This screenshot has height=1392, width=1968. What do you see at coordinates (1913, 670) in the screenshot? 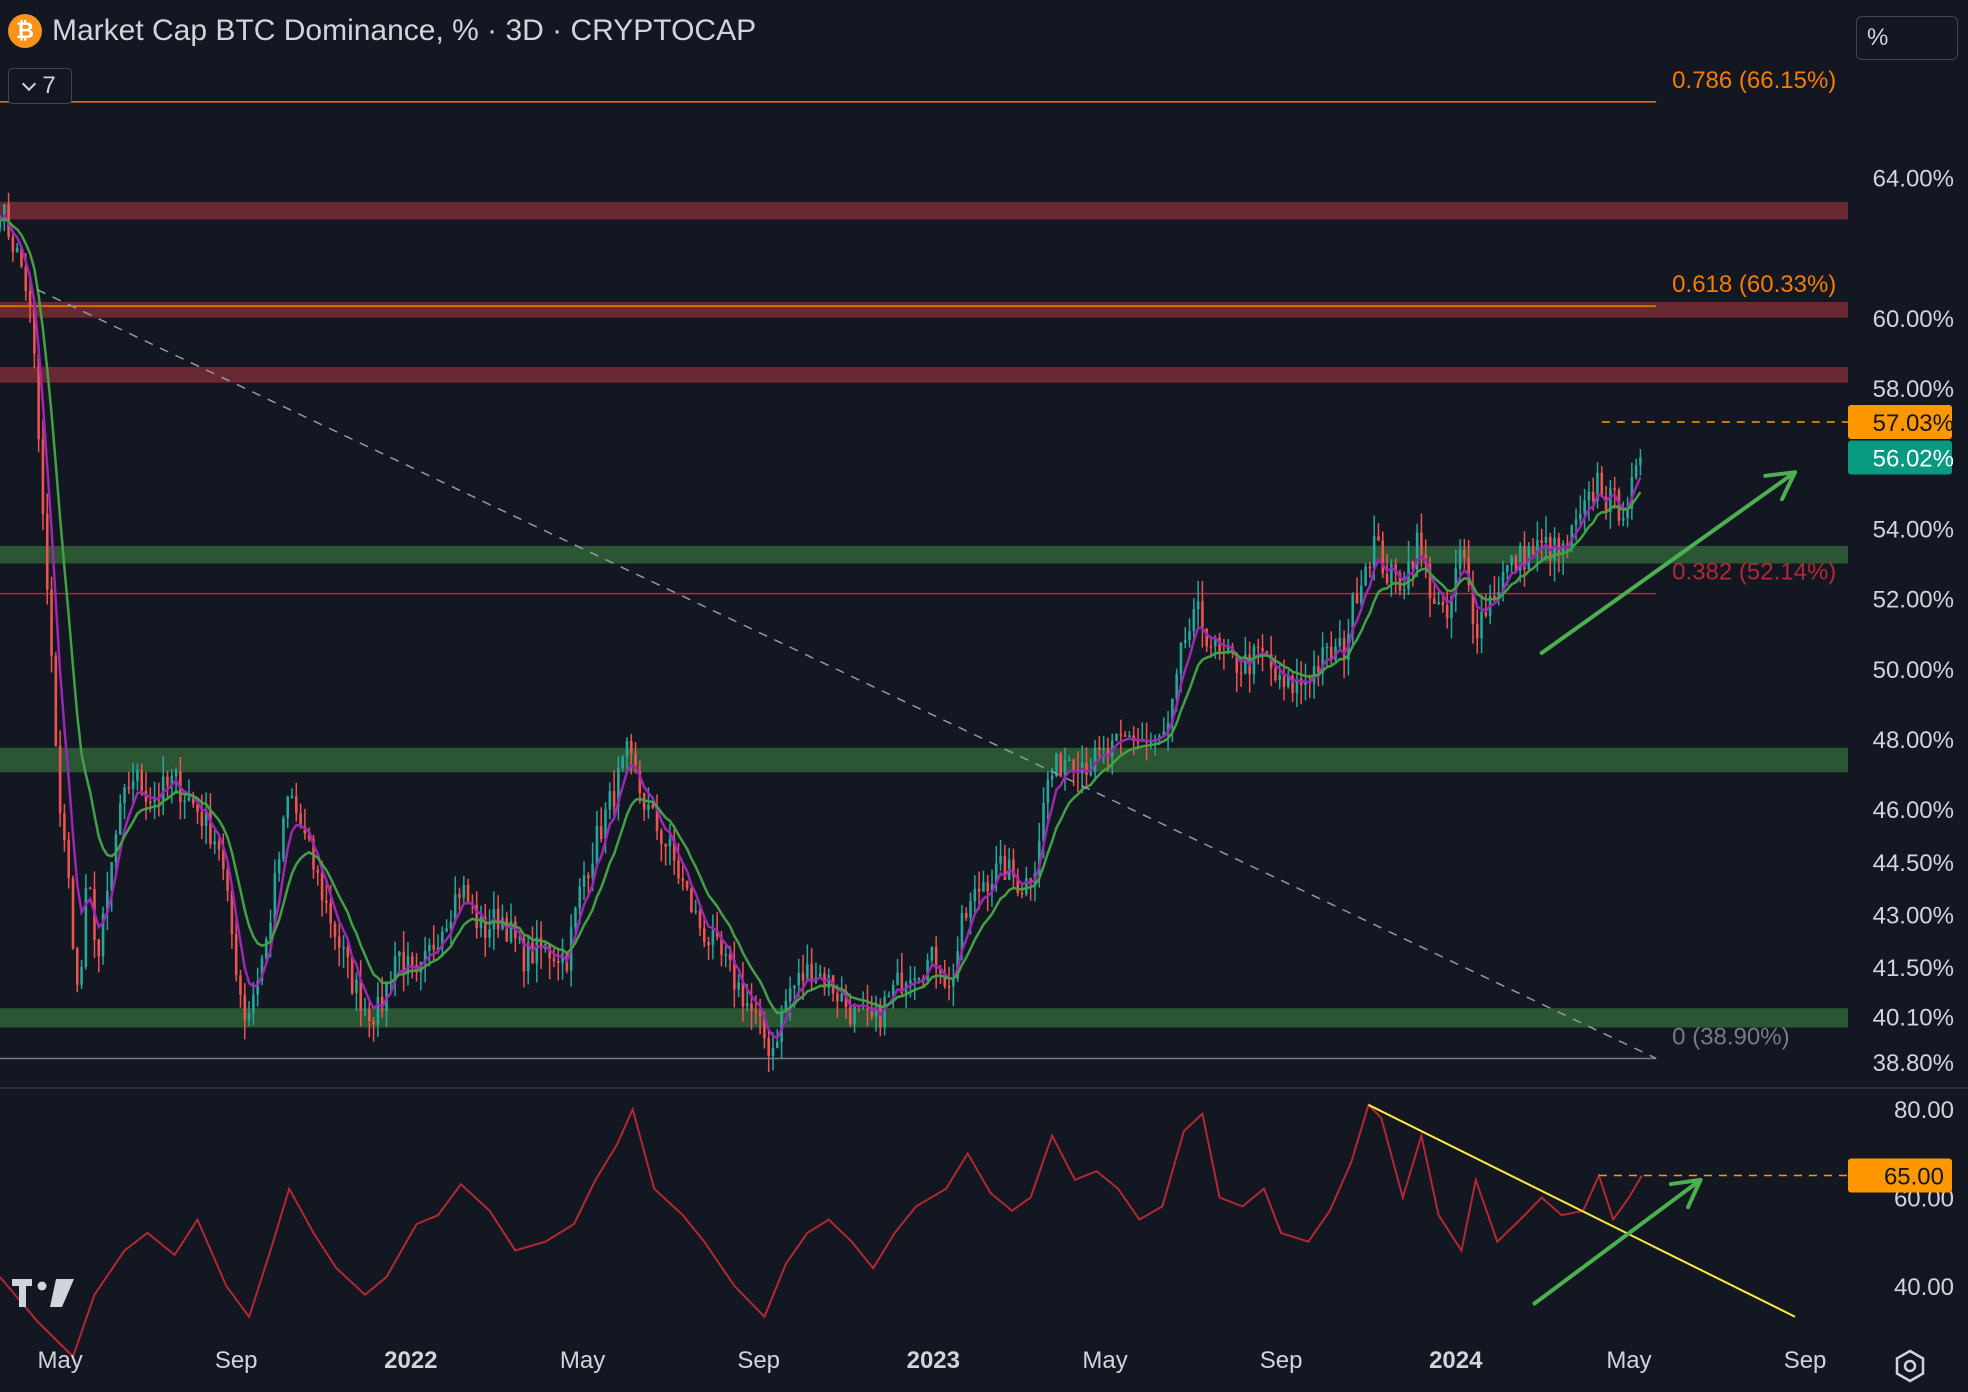
I see `price-tick-label: 50.00%` at bounding box center [1913, 670].